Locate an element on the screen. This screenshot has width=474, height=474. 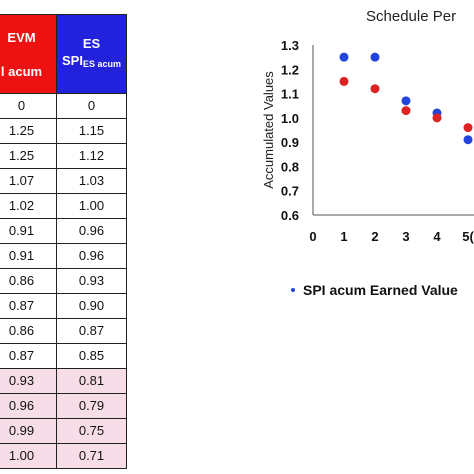
x-tick-label: 4 is located at coordinates (437, 236).